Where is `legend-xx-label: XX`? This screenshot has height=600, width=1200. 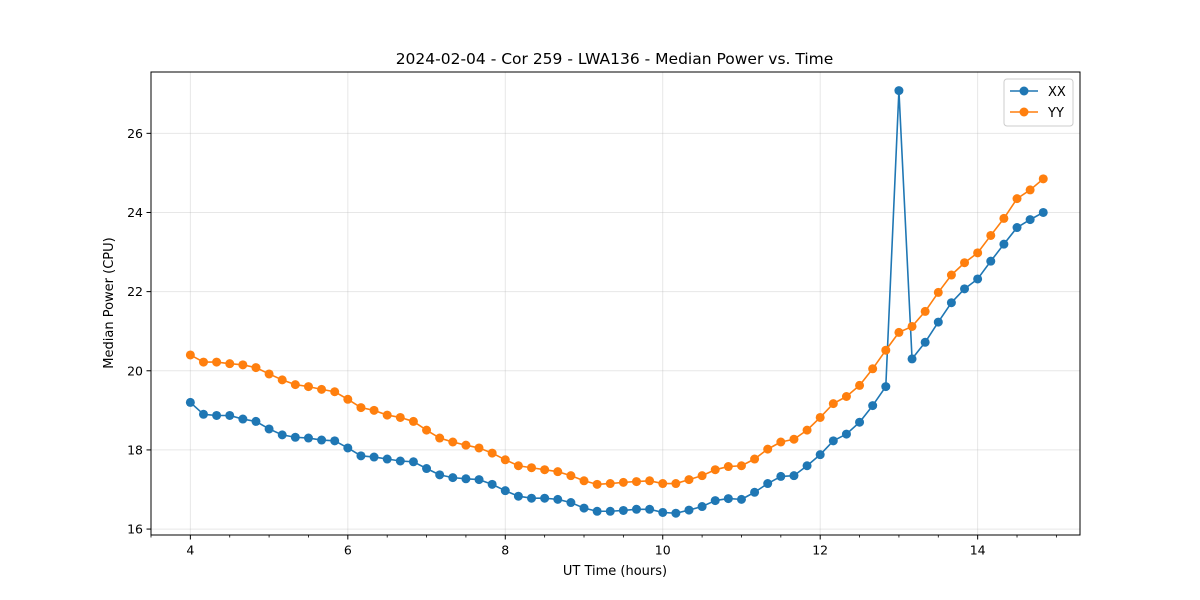 legend-xx-label: XX is located at coordinates (1057, 92).